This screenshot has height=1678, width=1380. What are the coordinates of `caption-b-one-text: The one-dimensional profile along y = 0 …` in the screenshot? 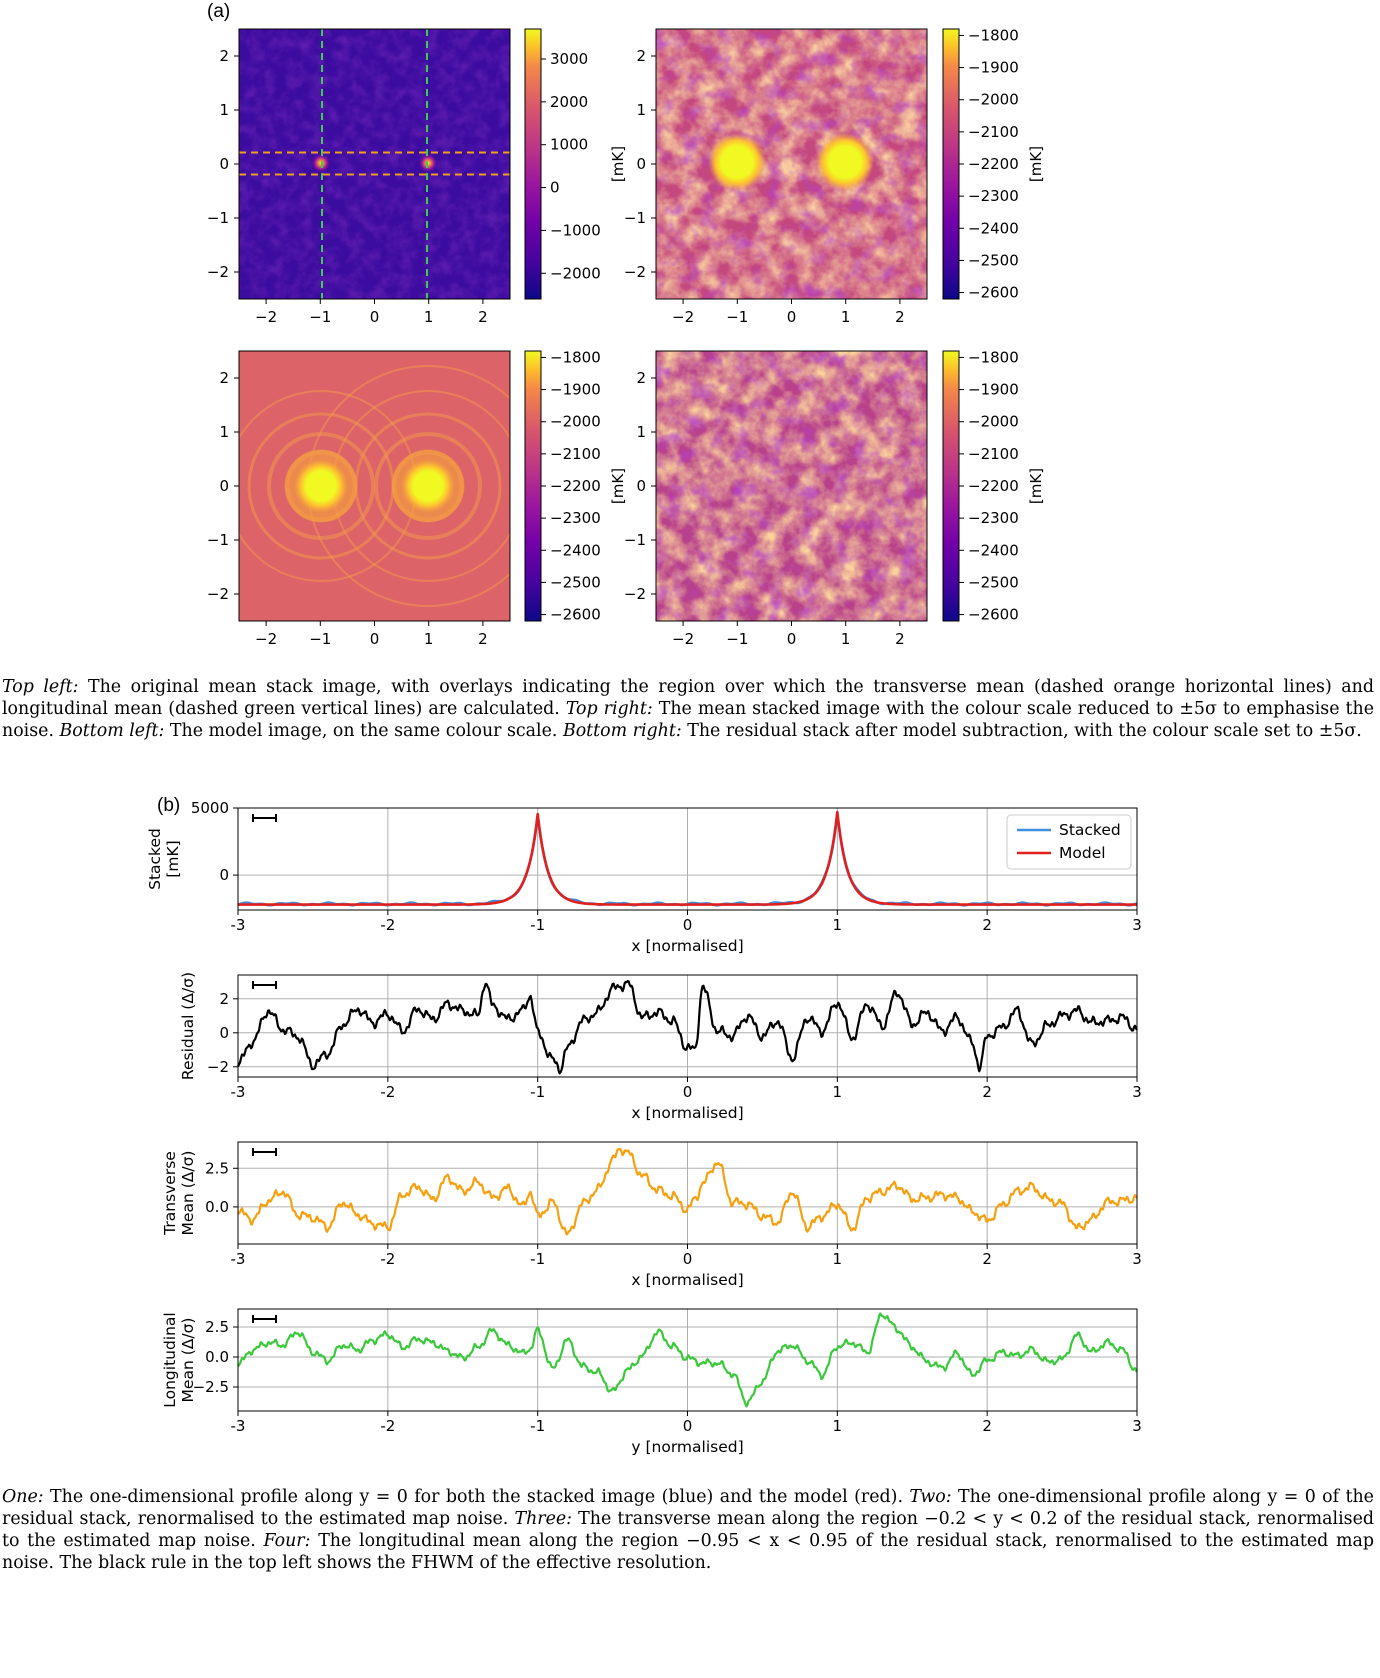 It's located at (476, 1497).